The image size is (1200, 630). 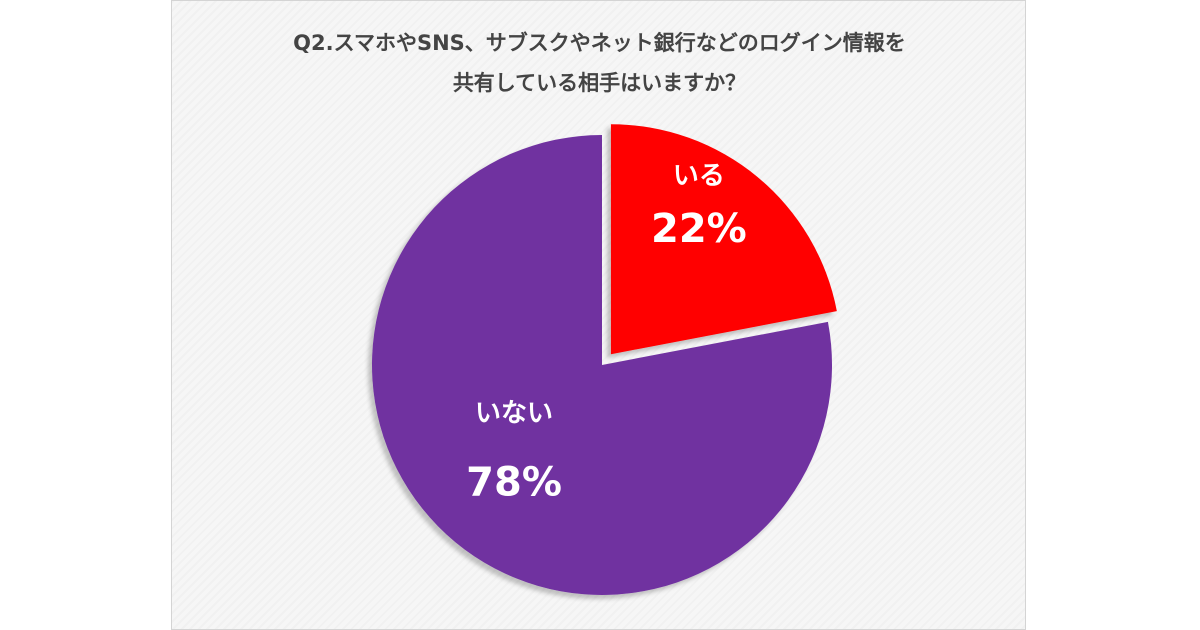 I want to click on slice-value-1: 22%, so click(x=699, y=229).